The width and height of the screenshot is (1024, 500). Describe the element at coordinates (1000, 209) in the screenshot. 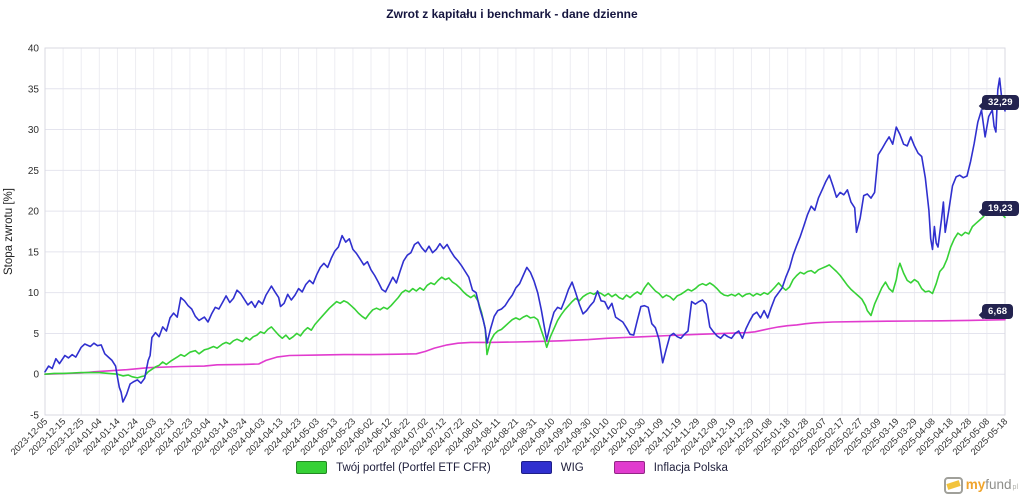

I see `end-value-label-portfolio: 19,23` at that location.